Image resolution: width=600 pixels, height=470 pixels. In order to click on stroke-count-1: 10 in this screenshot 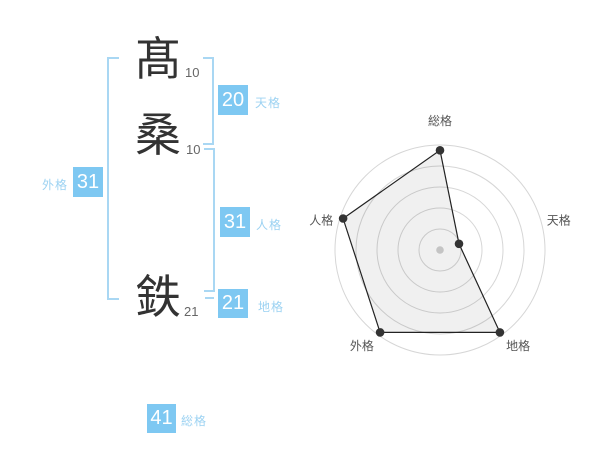, I will do `click(192, 72)`.